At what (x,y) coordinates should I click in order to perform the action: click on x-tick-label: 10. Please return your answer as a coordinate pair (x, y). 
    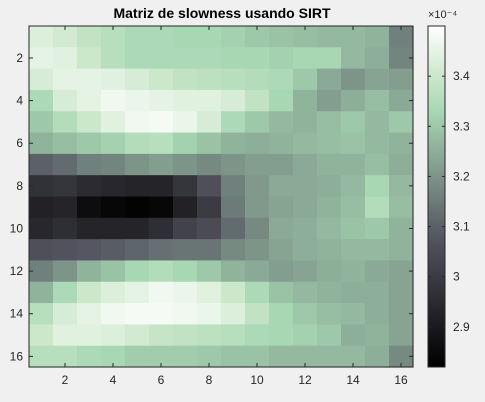
    Looking at the image, I should click on (257, 380).